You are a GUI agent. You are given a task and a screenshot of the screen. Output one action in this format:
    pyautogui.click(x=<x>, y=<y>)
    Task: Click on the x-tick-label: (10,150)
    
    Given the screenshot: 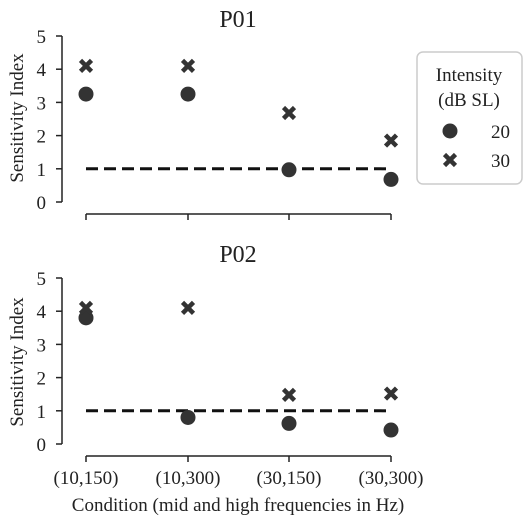 What is the action you would take?
    pyautogui.click(x=86, y=478)
    